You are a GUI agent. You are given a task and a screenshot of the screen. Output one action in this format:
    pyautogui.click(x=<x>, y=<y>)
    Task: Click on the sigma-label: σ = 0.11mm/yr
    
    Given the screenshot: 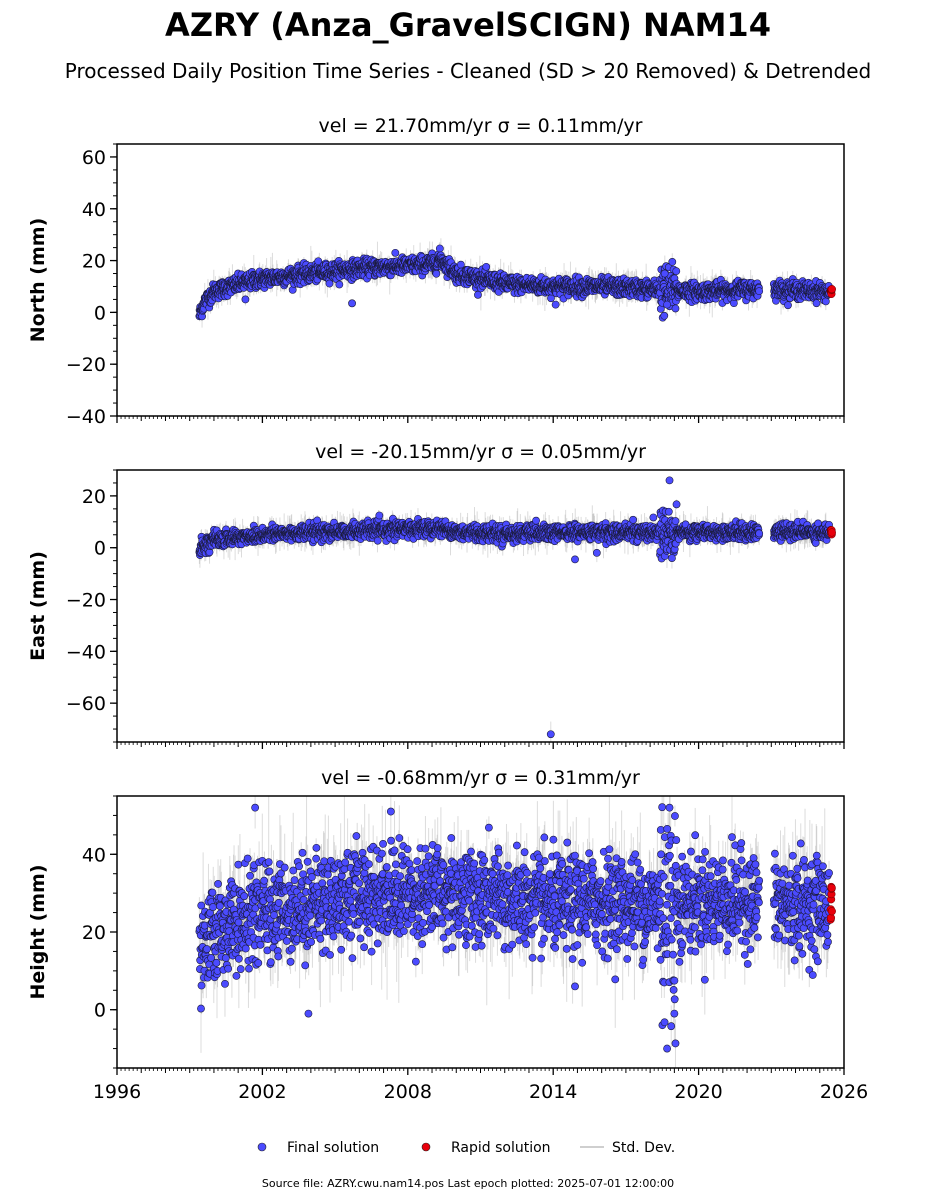 What is the action you would take?
    pyautogui.click(x=570, y=126)
    